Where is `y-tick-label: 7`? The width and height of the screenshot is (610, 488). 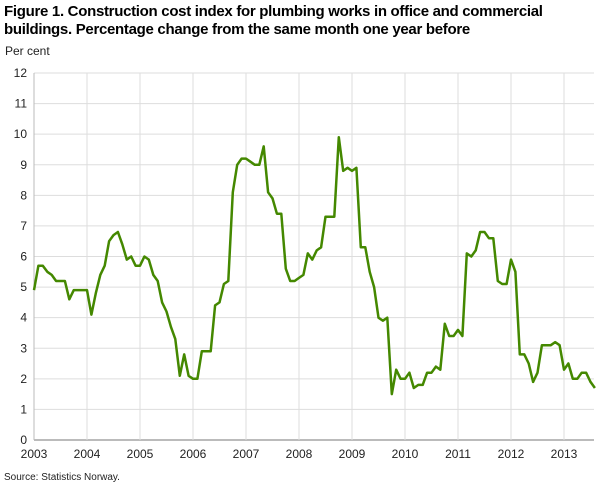 y-tick-label: 7 is located at coordinates (23, 226).